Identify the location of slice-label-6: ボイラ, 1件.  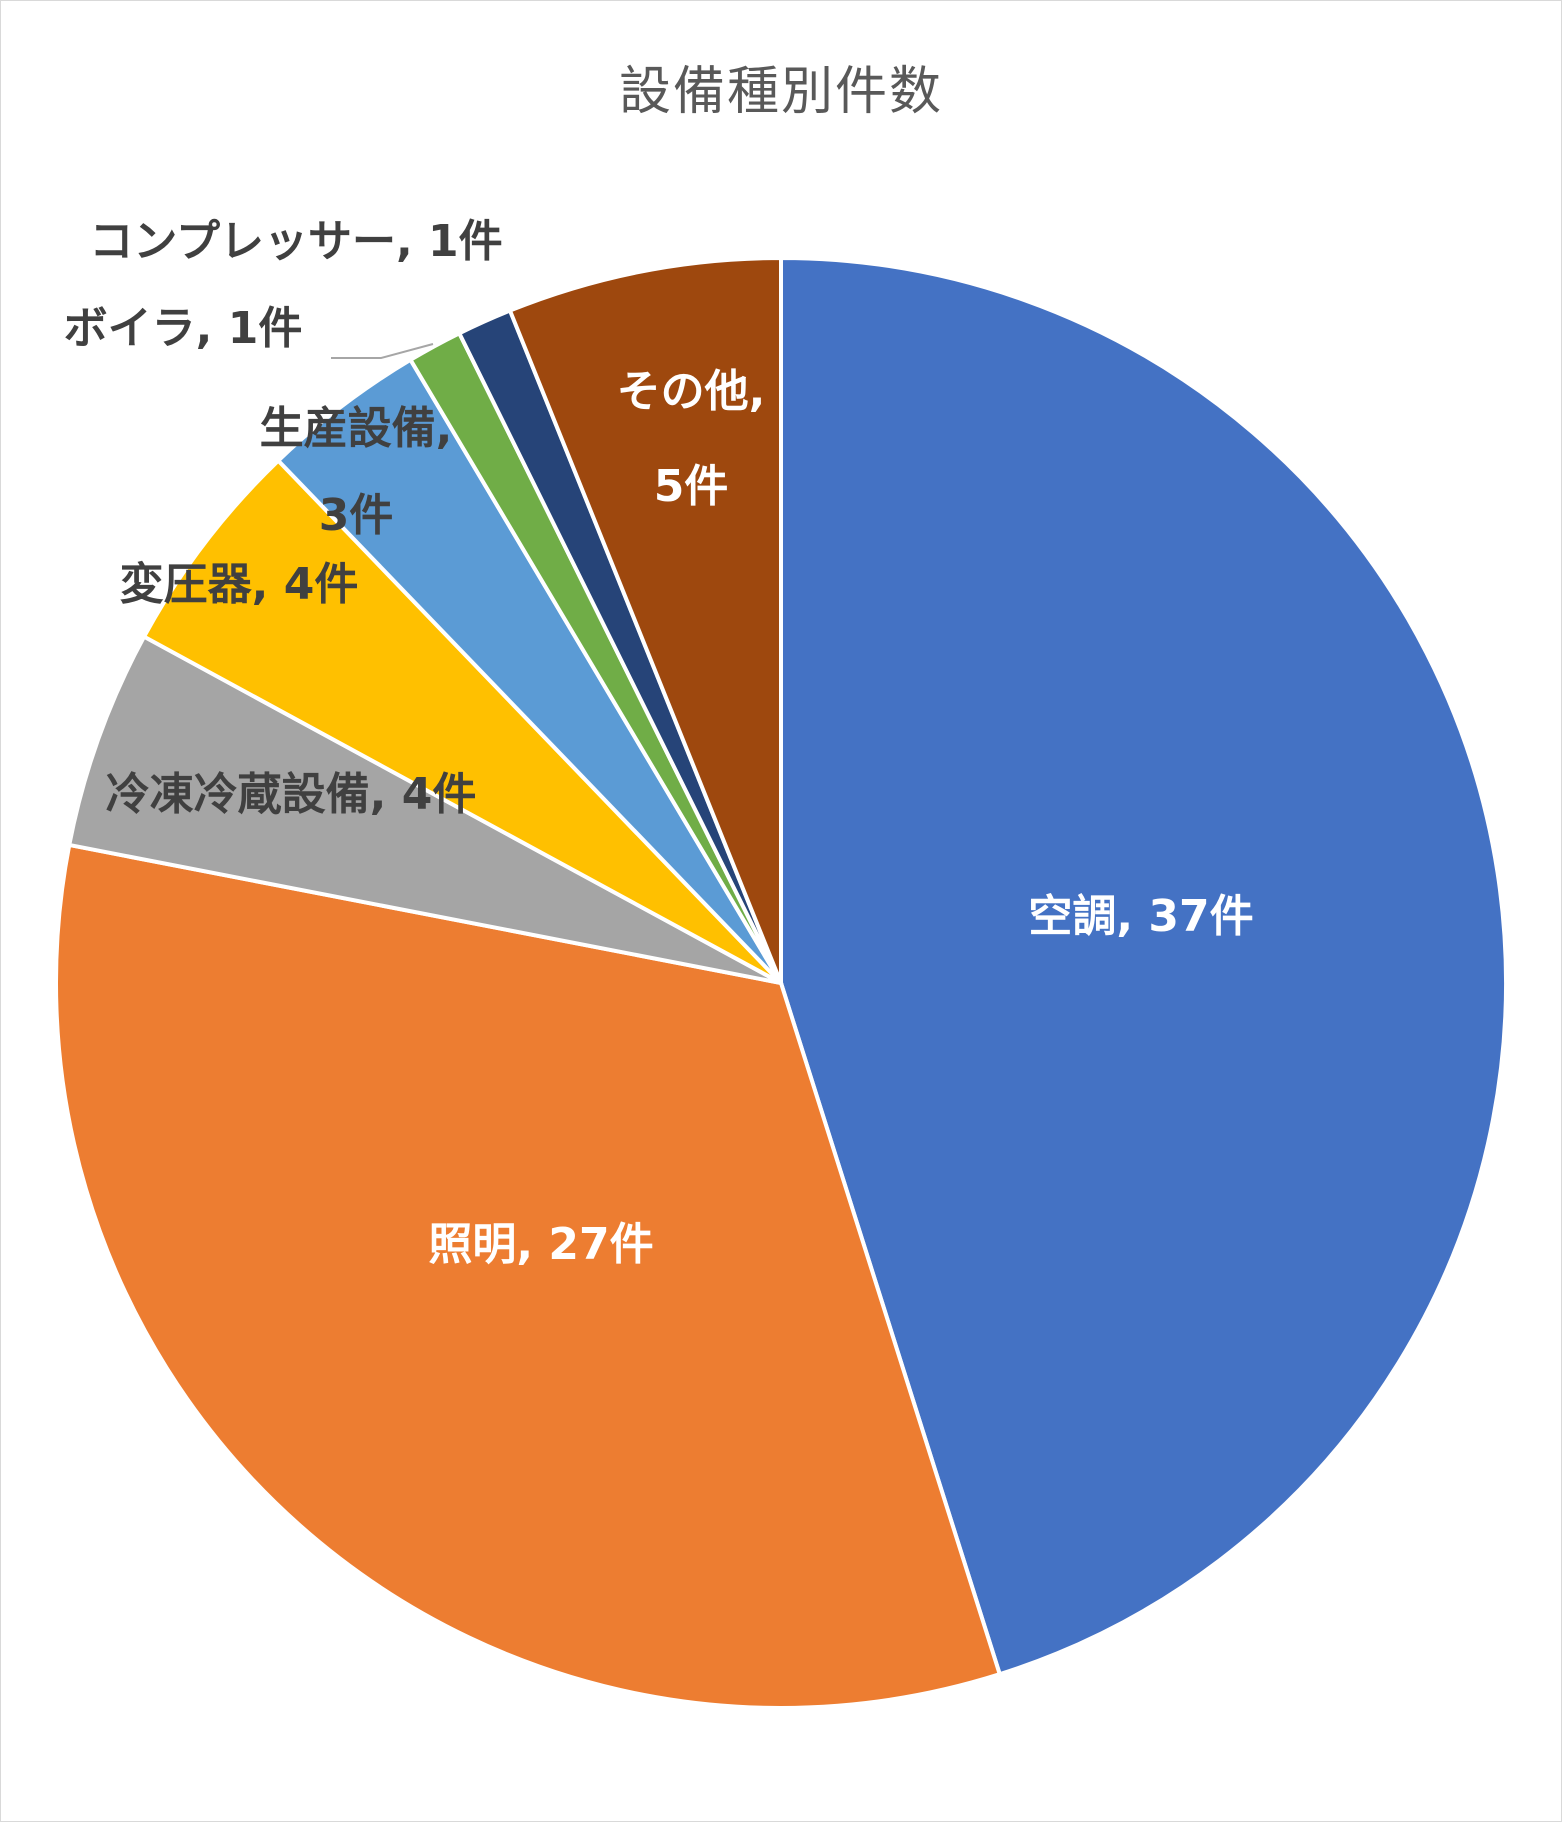
(183, 328).